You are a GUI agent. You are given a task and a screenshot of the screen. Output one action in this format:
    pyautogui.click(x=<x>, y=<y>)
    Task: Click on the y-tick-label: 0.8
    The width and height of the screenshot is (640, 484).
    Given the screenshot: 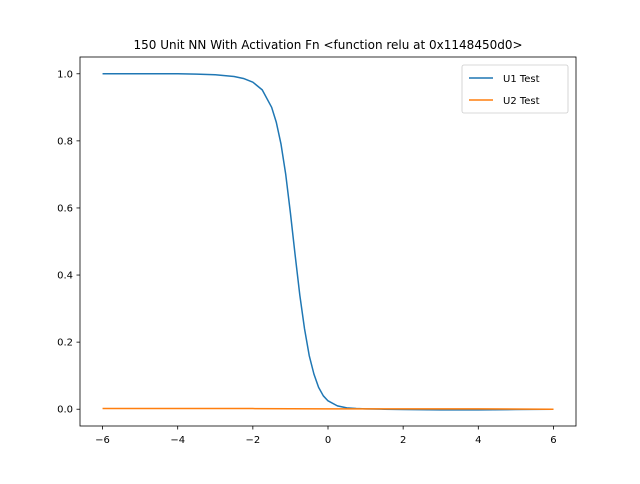 What is the action you would take?
    pyautogui.click(x=65, y=141)
    